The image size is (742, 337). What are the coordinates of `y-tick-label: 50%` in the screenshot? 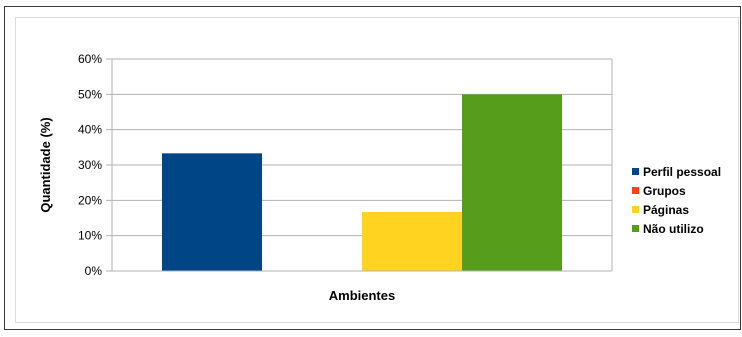 It's located at (90, 94).